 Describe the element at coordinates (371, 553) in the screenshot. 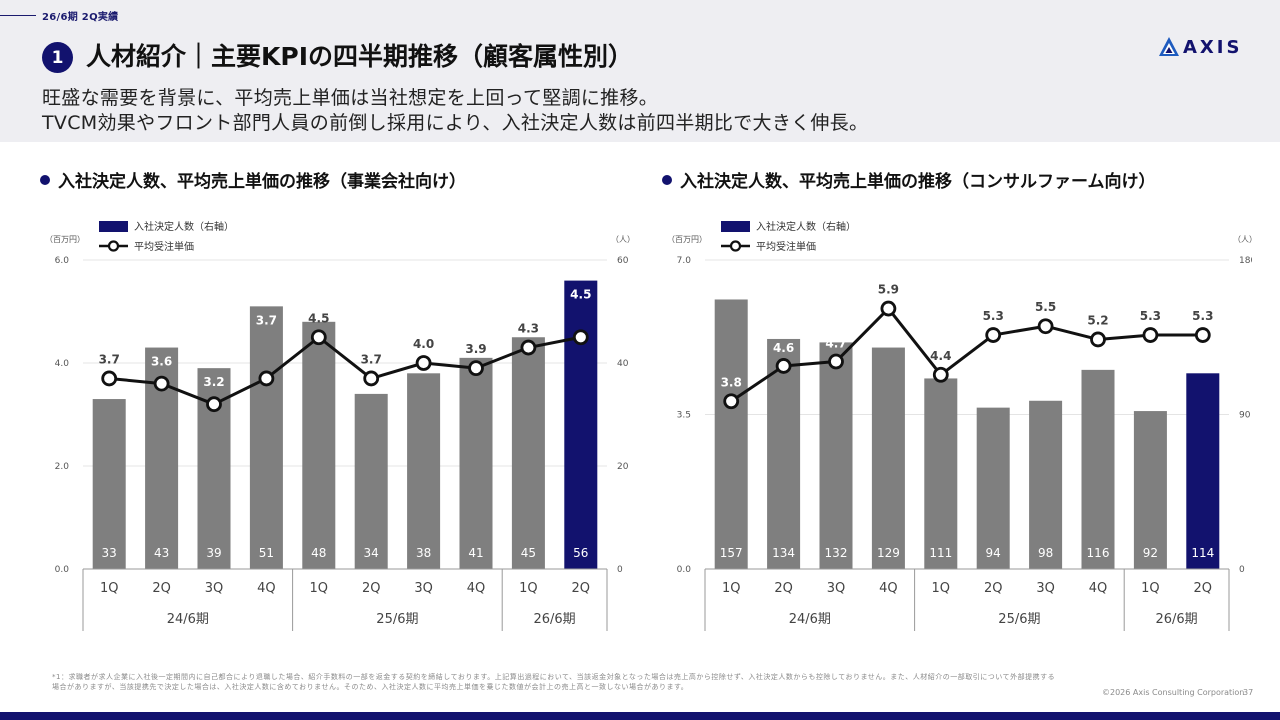

I see `bar-value-label: 34` at that location.